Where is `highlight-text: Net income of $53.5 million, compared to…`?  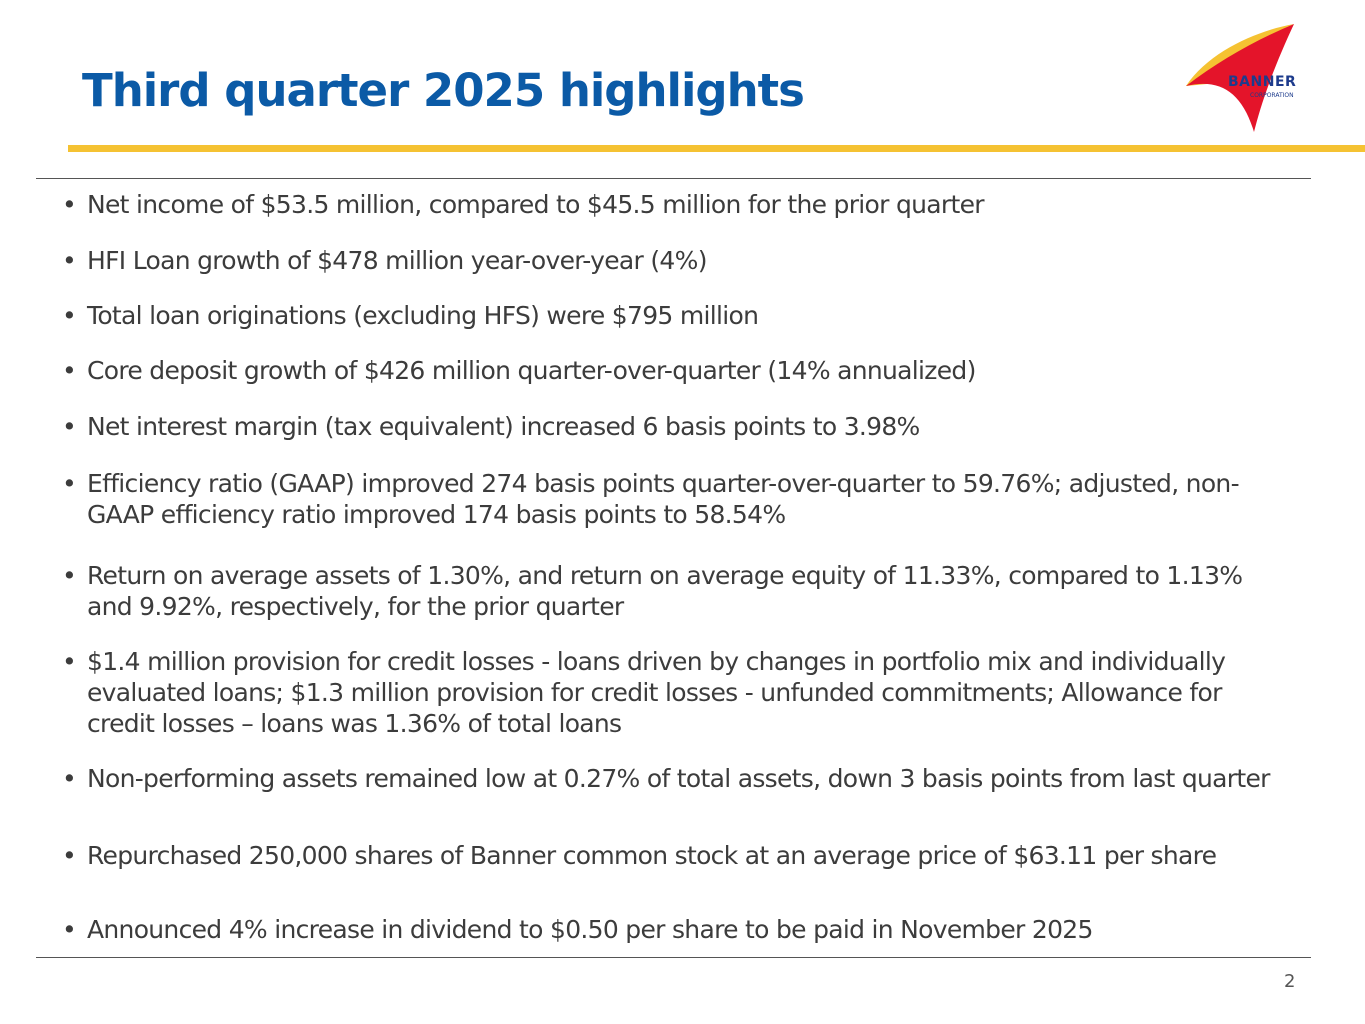
highlight-text: Net income of $53.5 million, compared to… is located at coordinates (536, 204).